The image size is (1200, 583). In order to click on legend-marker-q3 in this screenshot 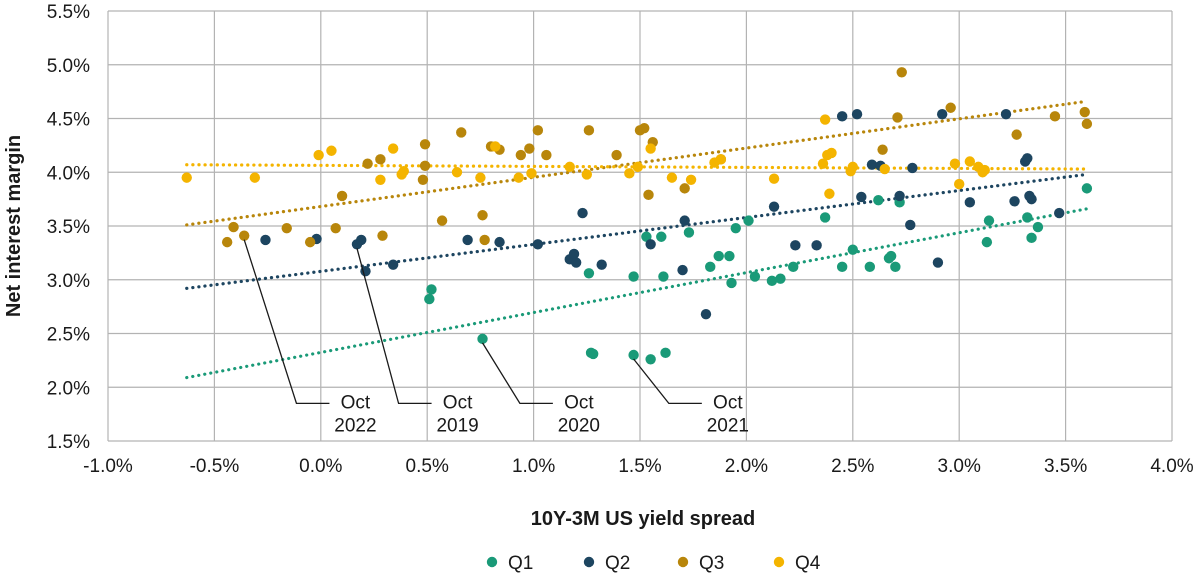, I will do `click(683, 562)`.